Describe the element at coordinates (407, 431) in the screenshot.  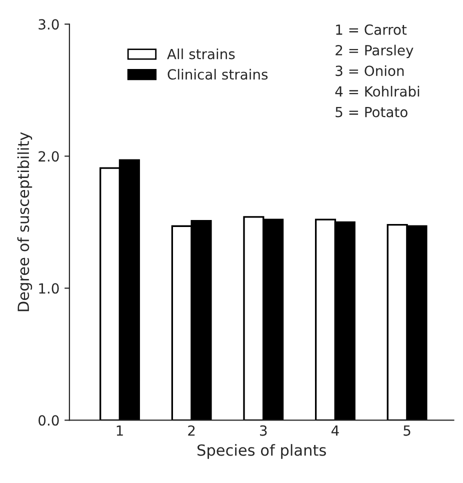
I see `x-tick-label: 5` at that location.